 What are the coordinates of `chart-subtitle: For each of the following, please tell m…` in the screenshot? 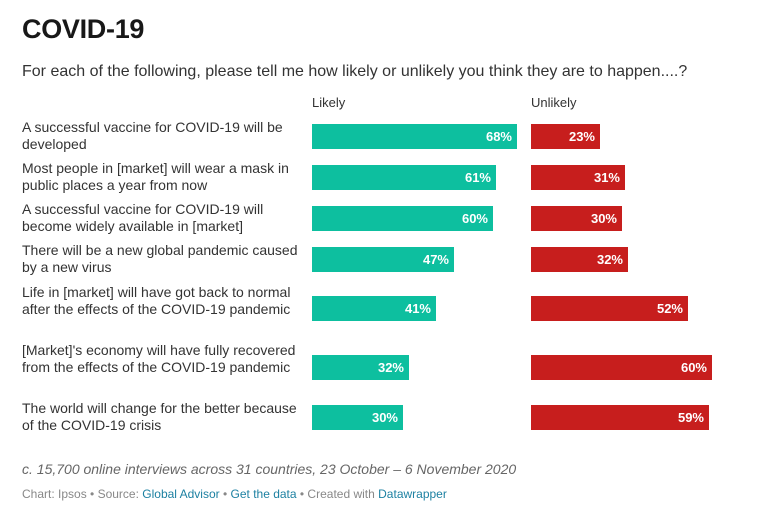 It's located at (355, 71).